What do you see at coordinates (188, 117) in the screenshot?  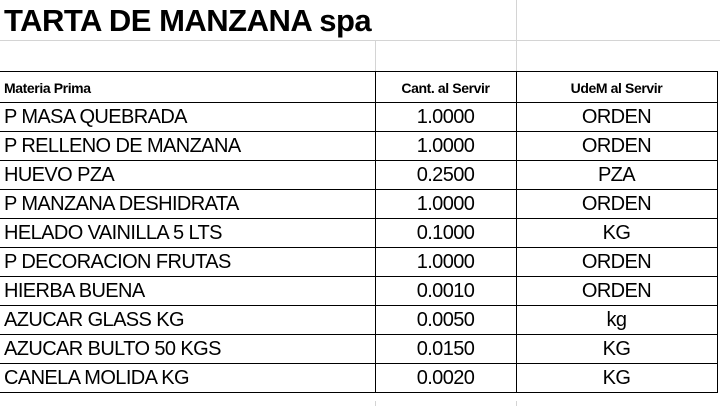 I see `cell-materia-prima: P MASA QUEBRADA` at bounding box center [188, 117].